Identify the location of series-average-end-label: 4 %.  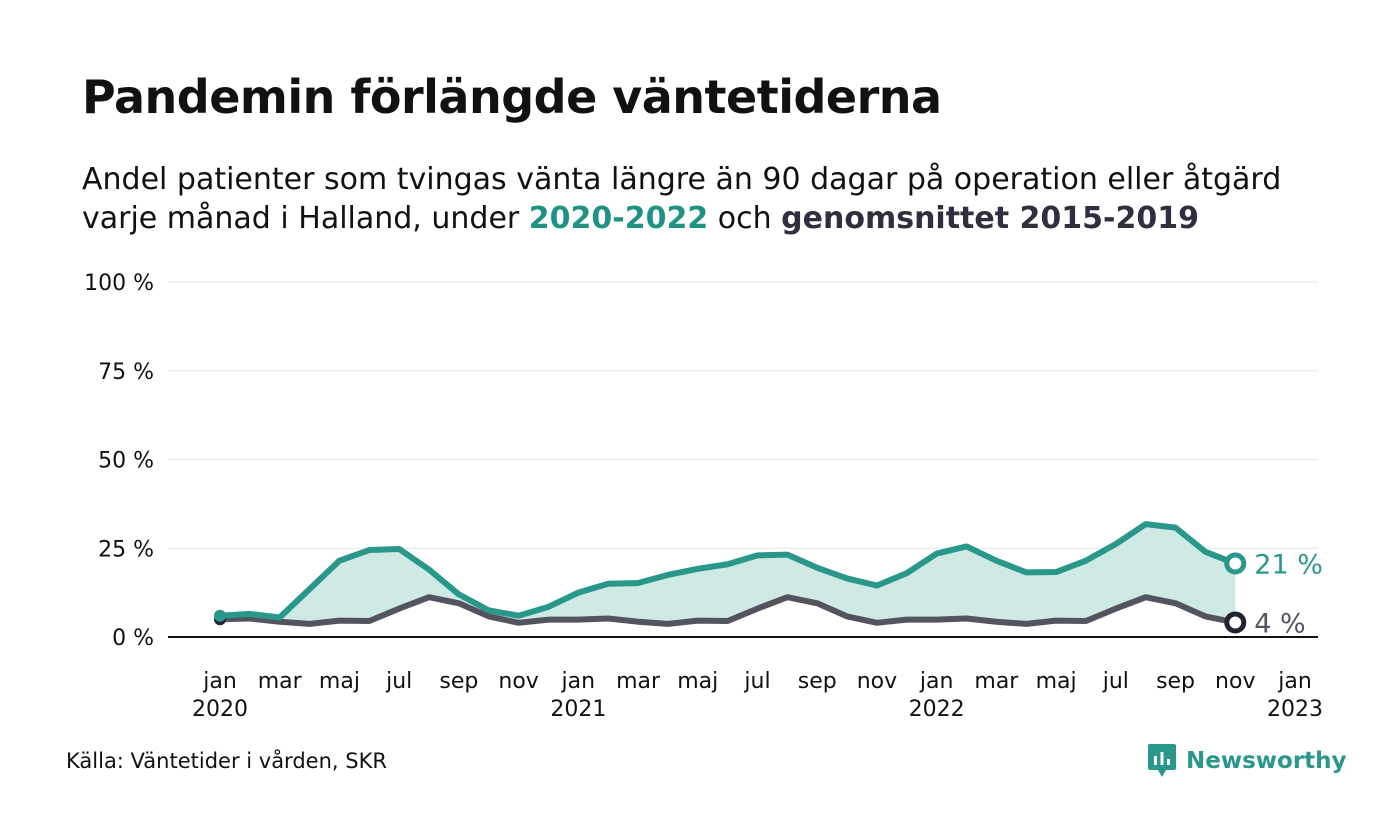
(1279, 623).